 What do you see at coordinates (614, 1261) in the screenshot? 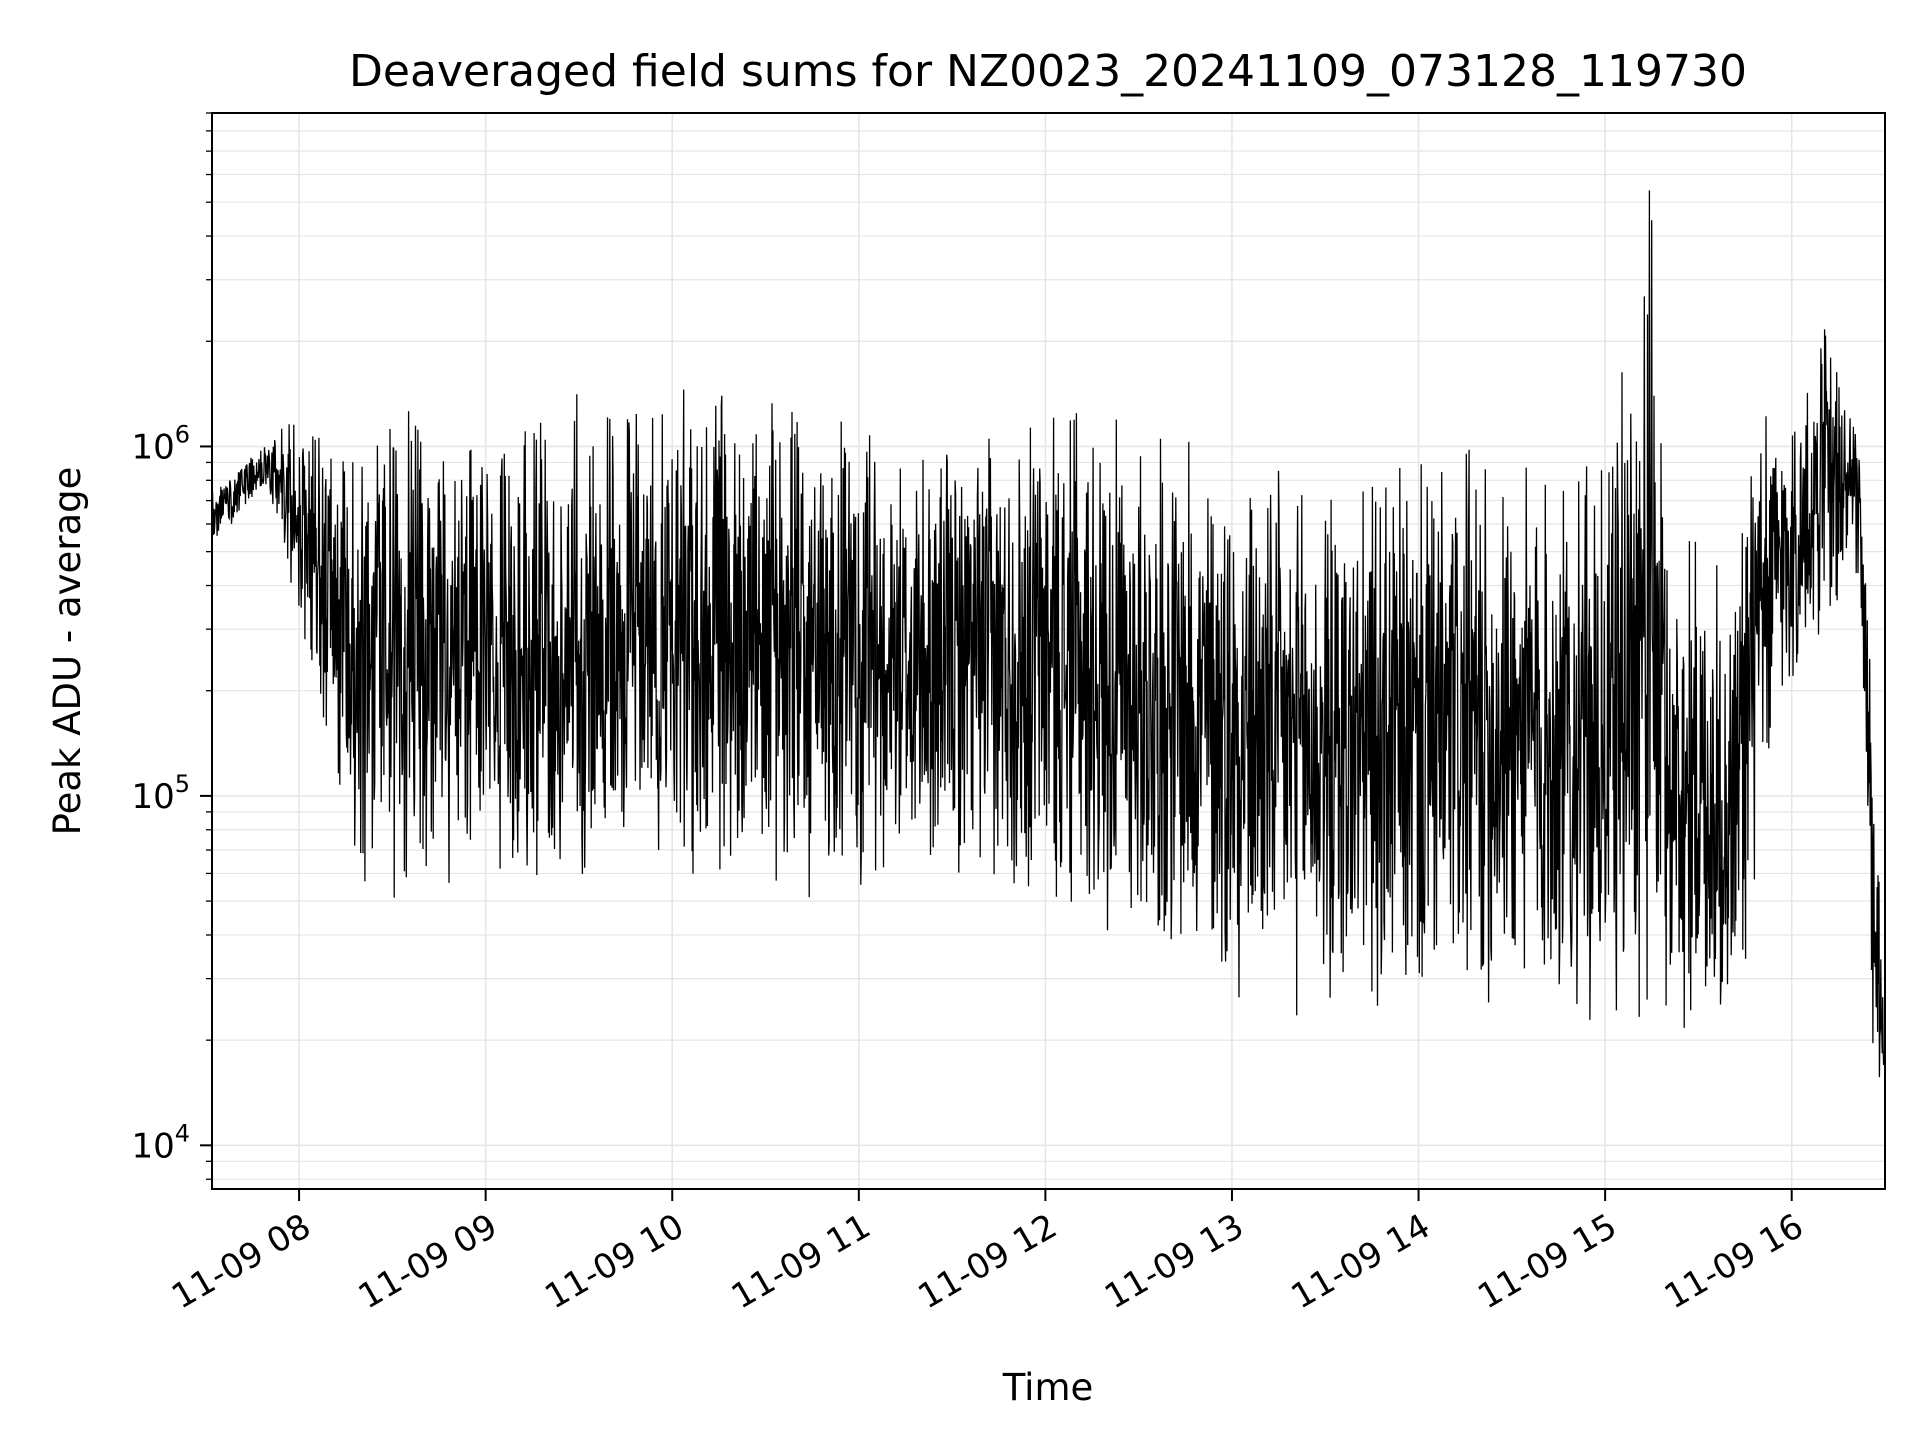
I see `x-tick-label: 11-09 10` at bounding box center [614, 1261].